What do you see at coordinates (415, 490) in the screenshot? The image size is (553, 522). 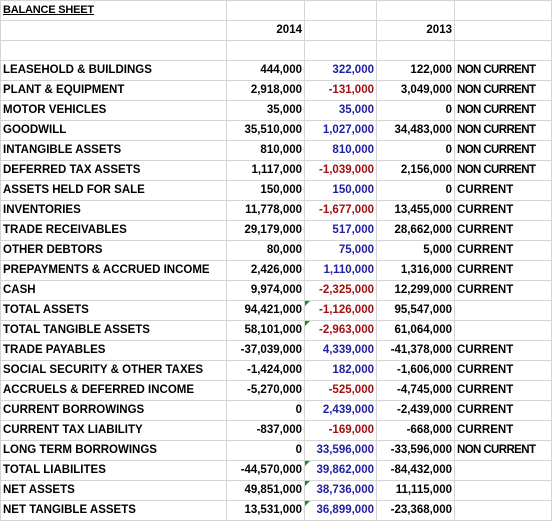 I see `value-2013: 11,115,000` at bounding box center [415, 490].